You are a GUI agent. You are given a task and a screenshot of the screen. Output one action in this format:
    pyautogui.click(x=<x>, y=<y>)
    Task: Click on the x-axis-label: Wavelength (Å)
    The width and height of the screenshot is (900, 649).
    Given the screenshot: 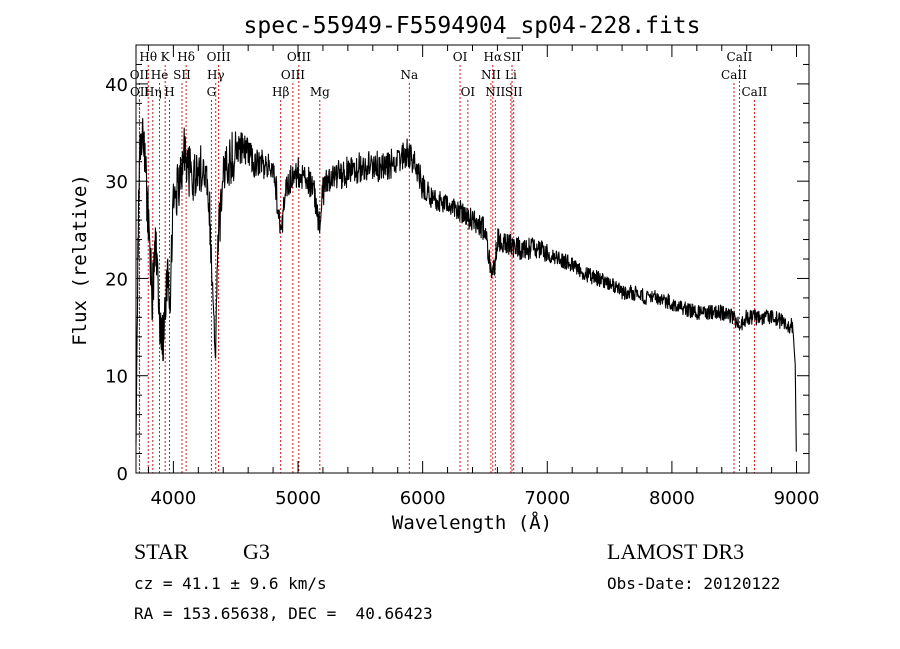 What is the action you would take?
    pyautogui.click(x=472, y=522)
    